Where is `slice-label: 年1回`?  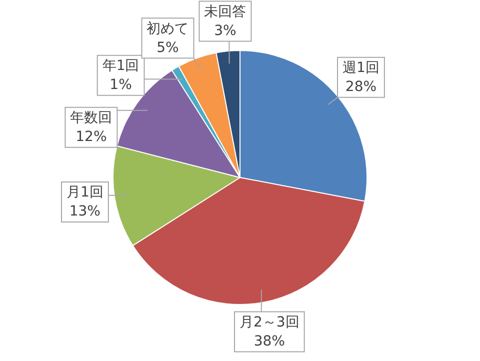
slice-label: 年1回 is located at coordinates (121, 66).